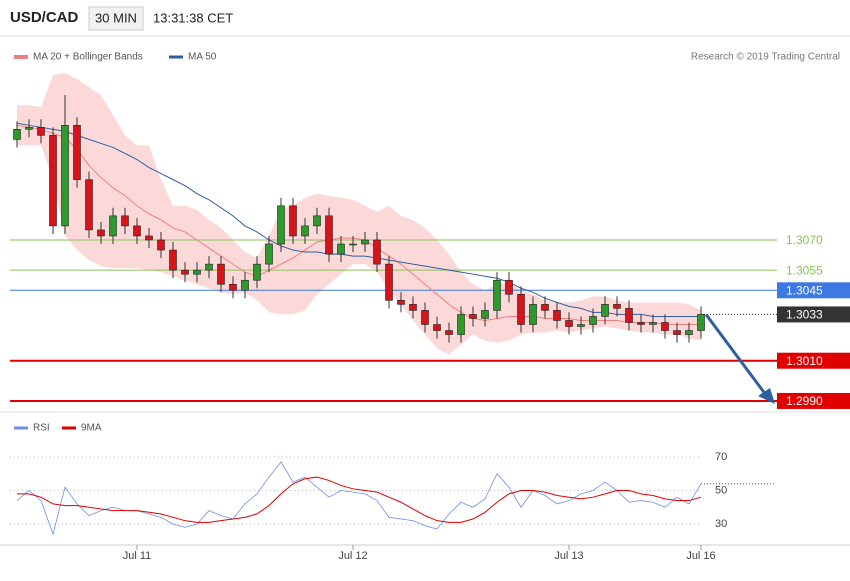 This screenshot has width=850, height=581. I want to click on interval: 30 MIN, so click(116, 17).